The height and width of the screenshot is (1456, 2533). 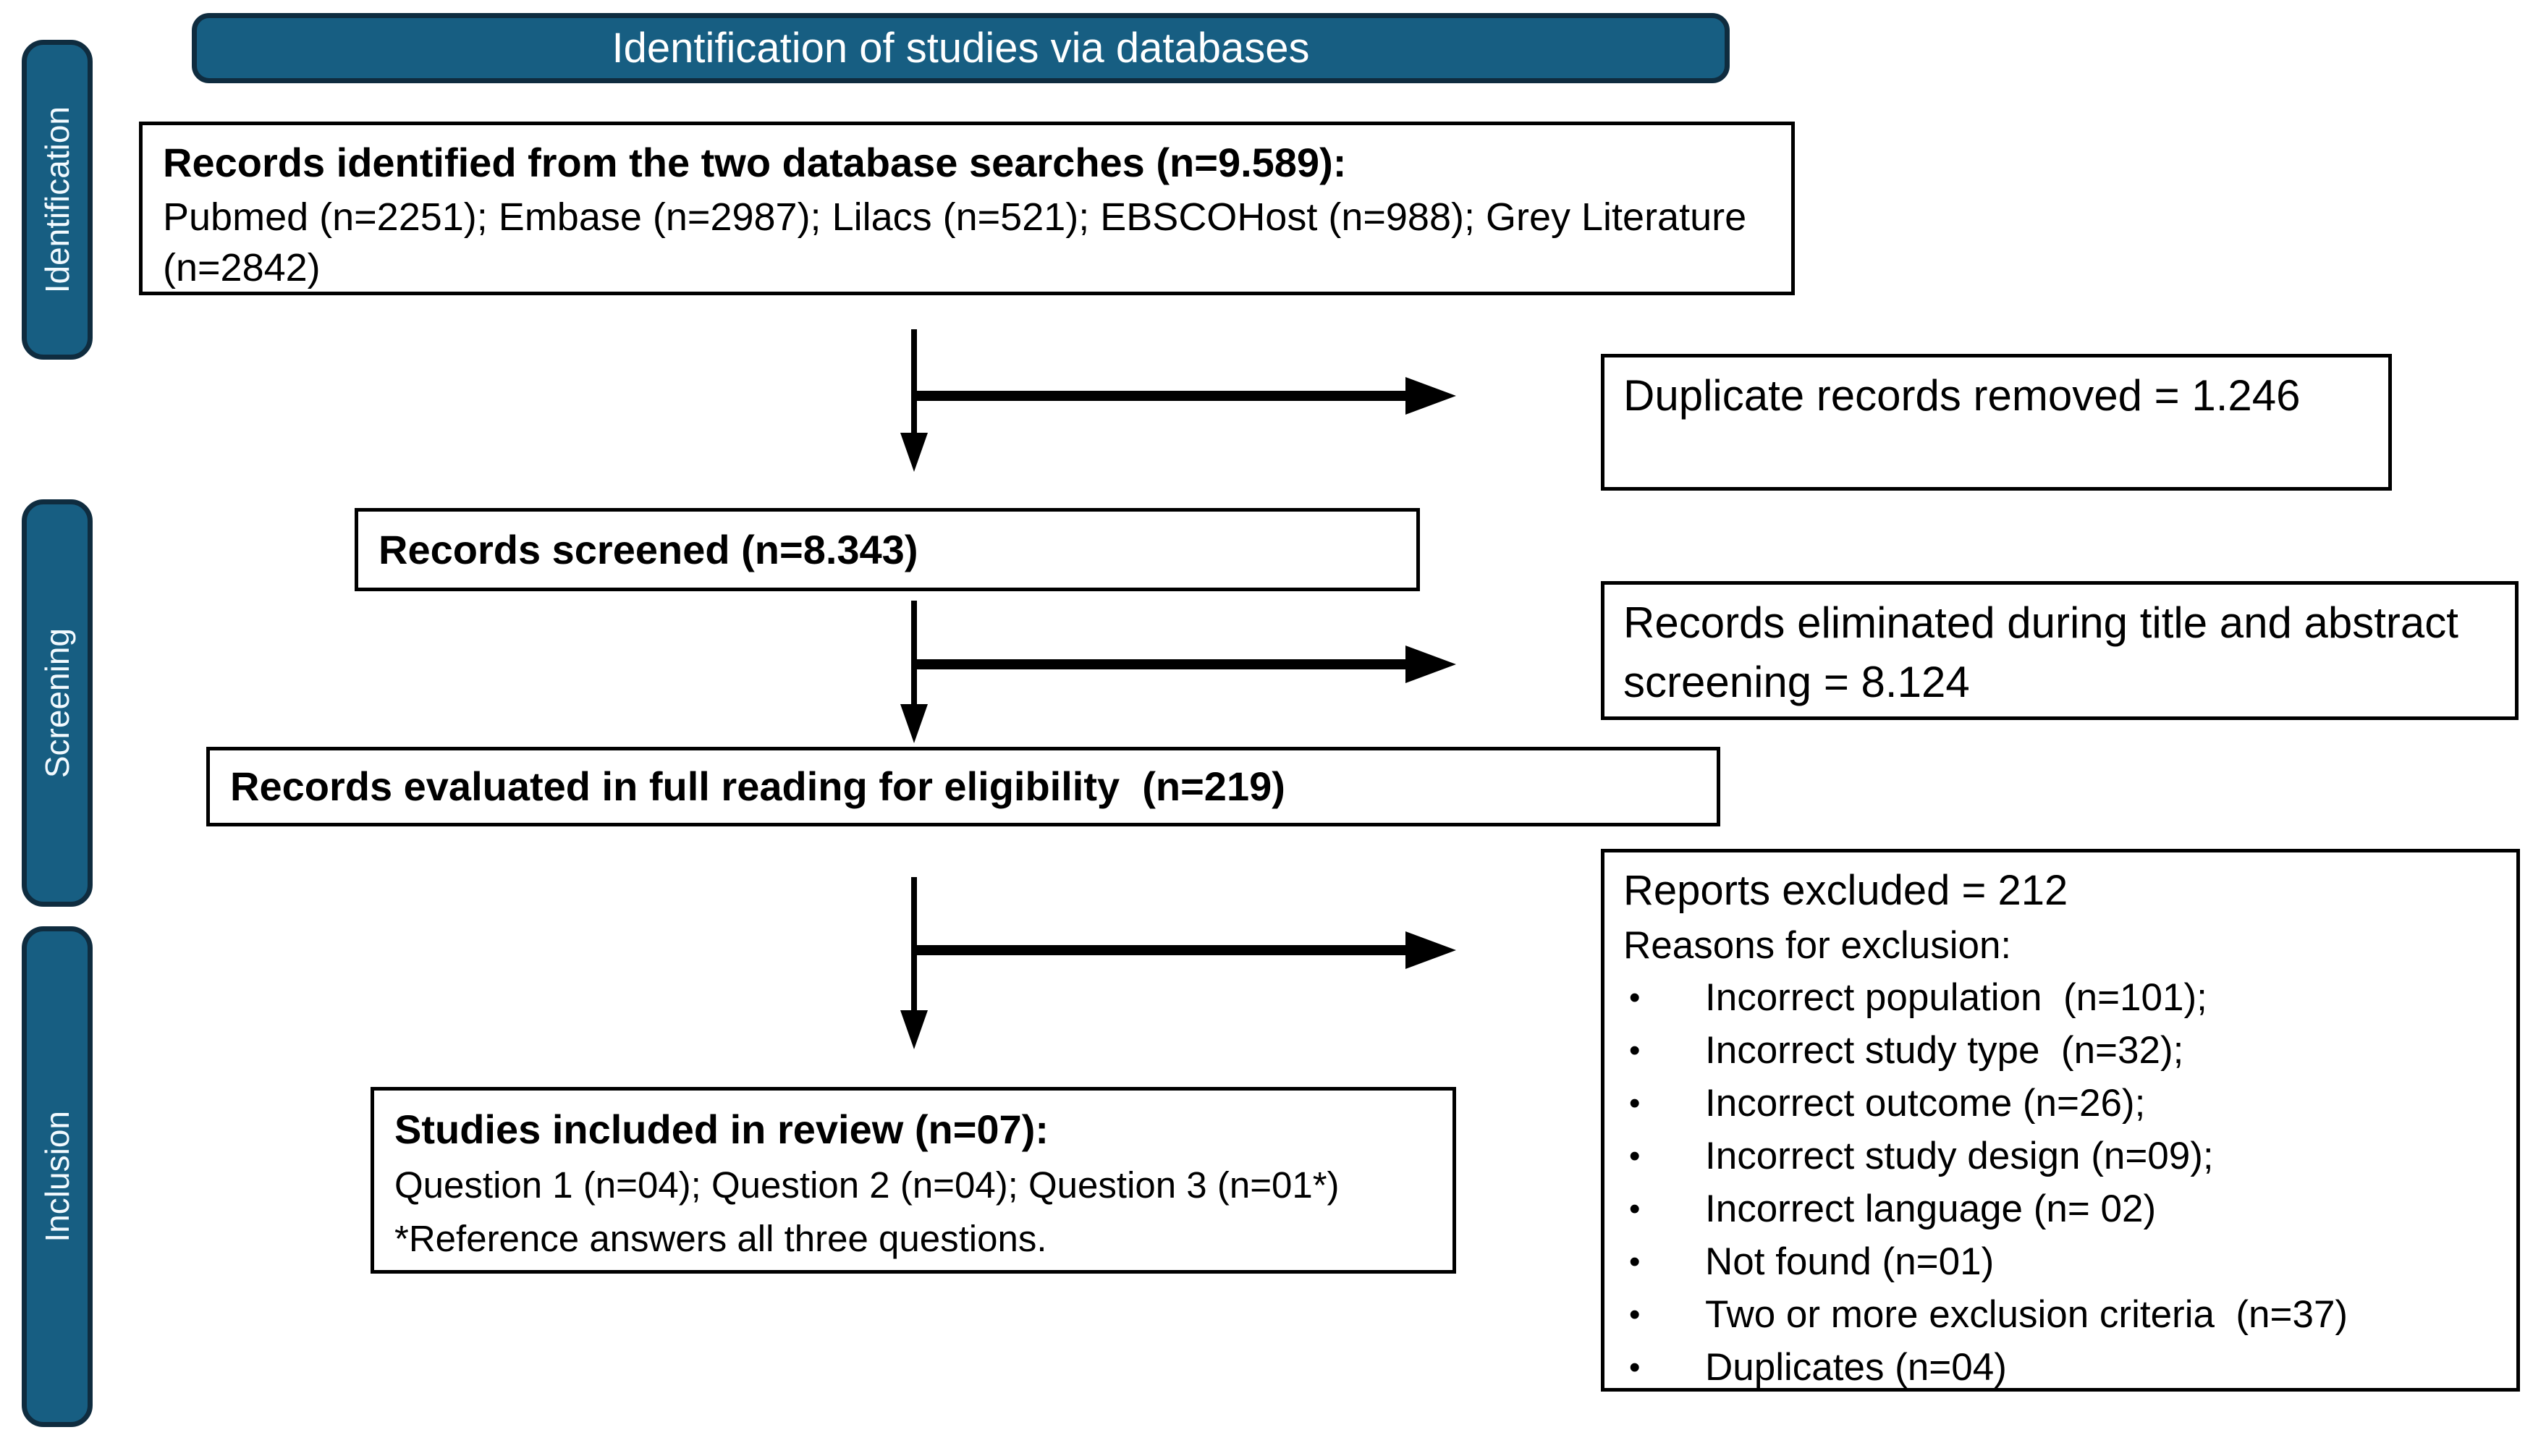 I want to click on box-duplicates-removed: Duplicate records removed = 1.246, so click(x=1997, y=422).